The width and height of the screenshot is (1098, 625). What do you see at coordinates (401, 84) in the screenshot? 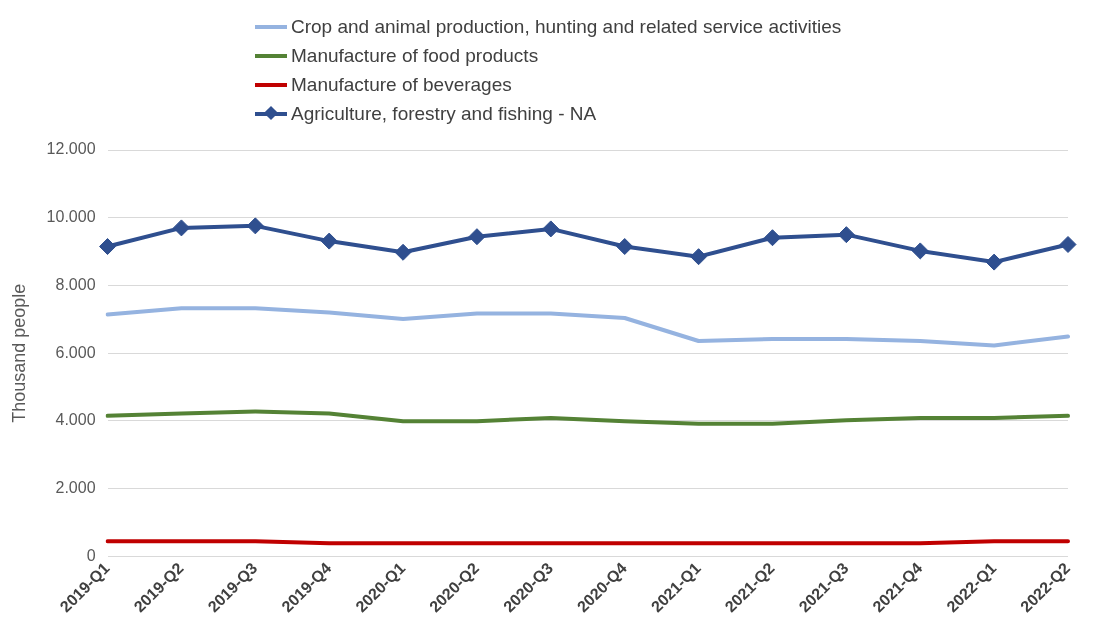
I see `legend-label: Manufacture of beverages` at bounding box center [401, 84].